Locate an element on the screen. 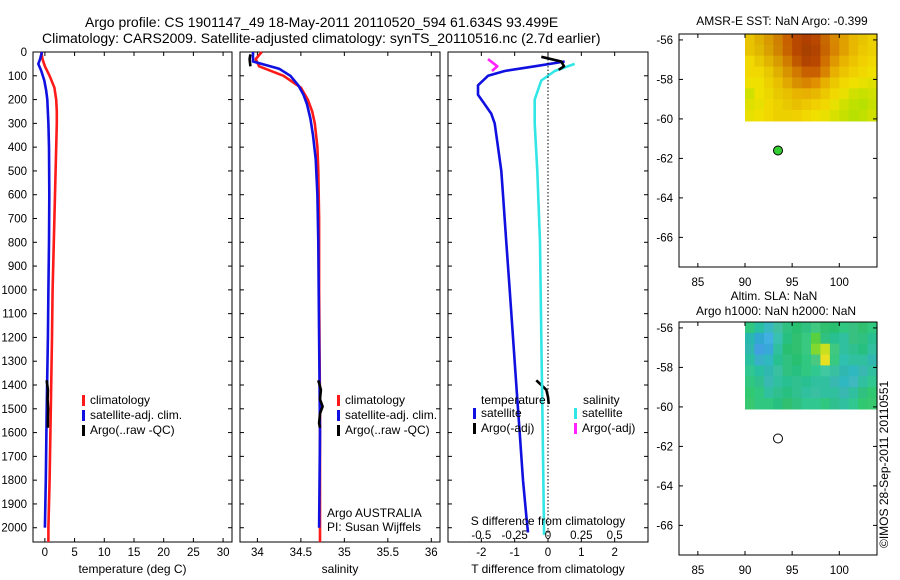 This screenshot has height=580, width=900. sst_map-x-tick-label: 95 is located at coordinates (792, 283).